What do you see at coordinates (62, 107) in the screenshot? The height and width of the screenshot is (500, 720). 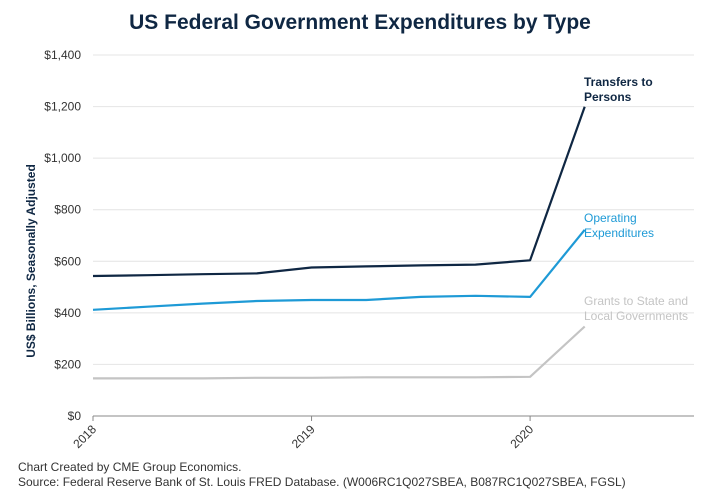 I see `y-tick-1200: $1,200` at bounding box center [62, 107].